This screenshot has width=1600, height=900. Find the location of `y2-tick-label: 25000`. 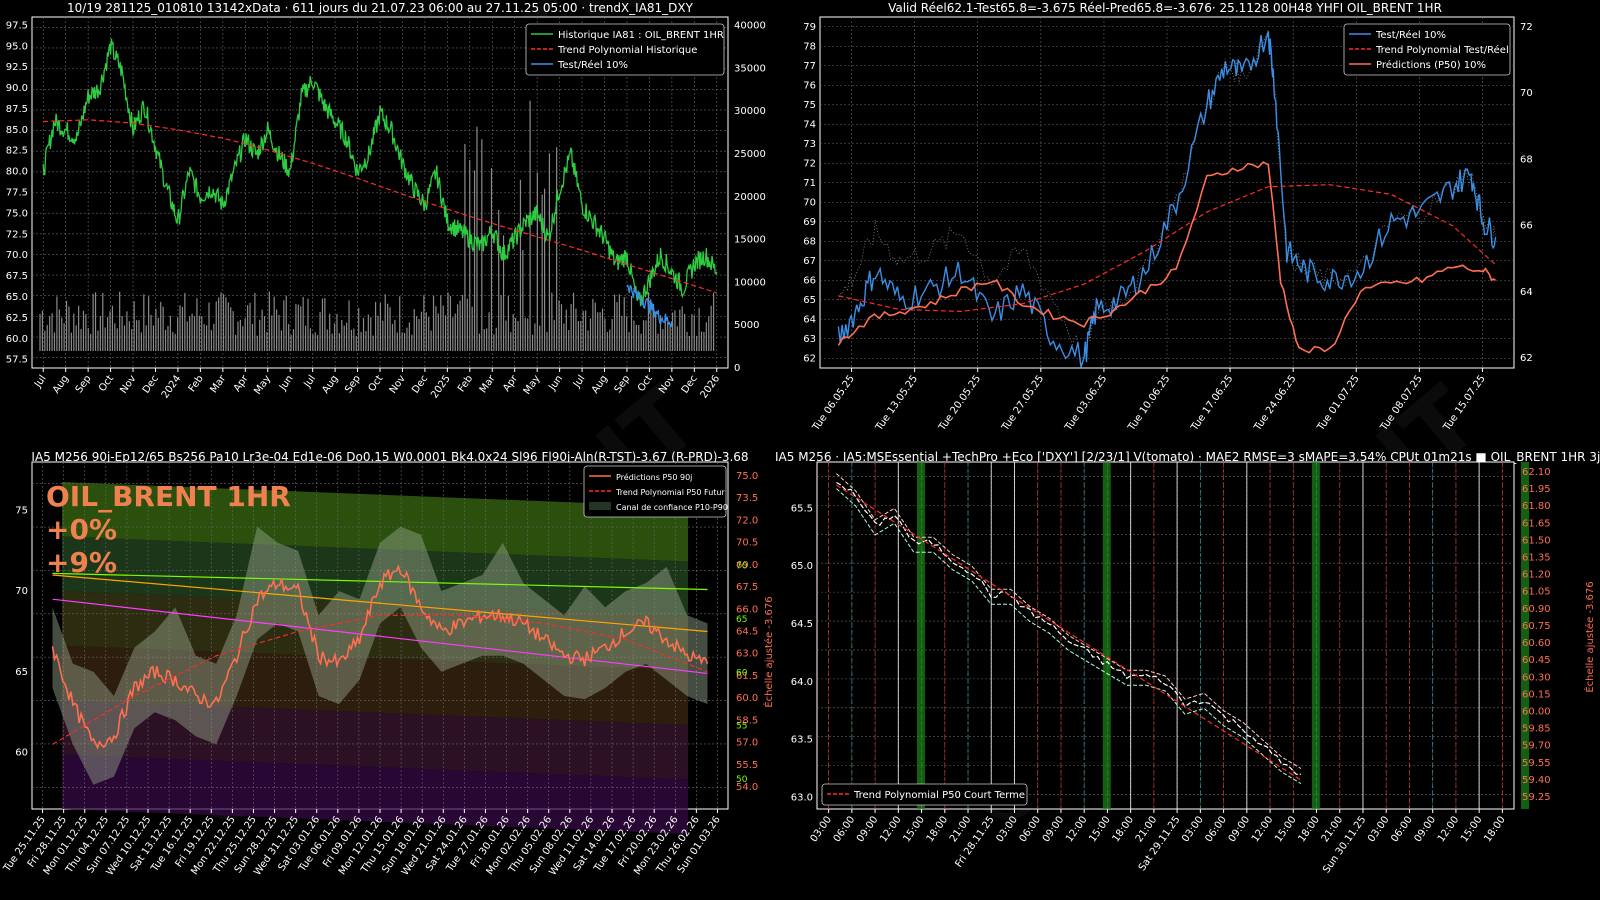

y2-tick-label: 25000 is located at coordinates (750, 154).